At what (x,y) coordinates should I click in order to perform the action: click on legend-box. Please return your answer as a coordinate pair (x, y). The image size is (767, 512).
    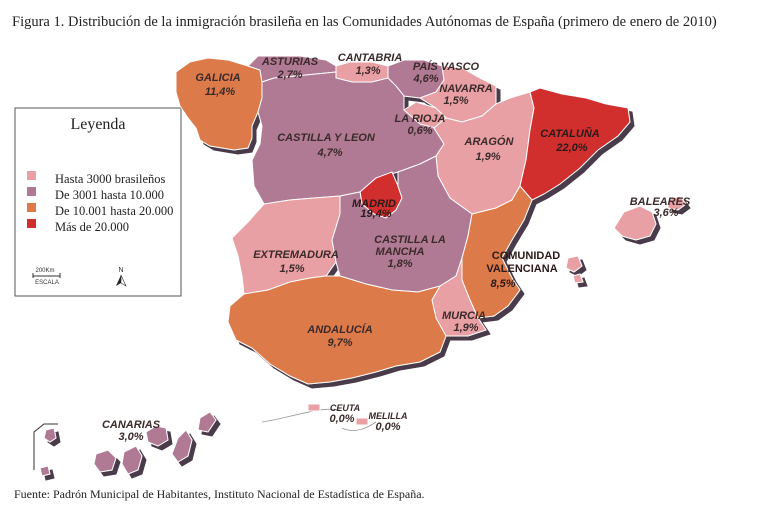
    Looking at the image, I should click on (98, 202).